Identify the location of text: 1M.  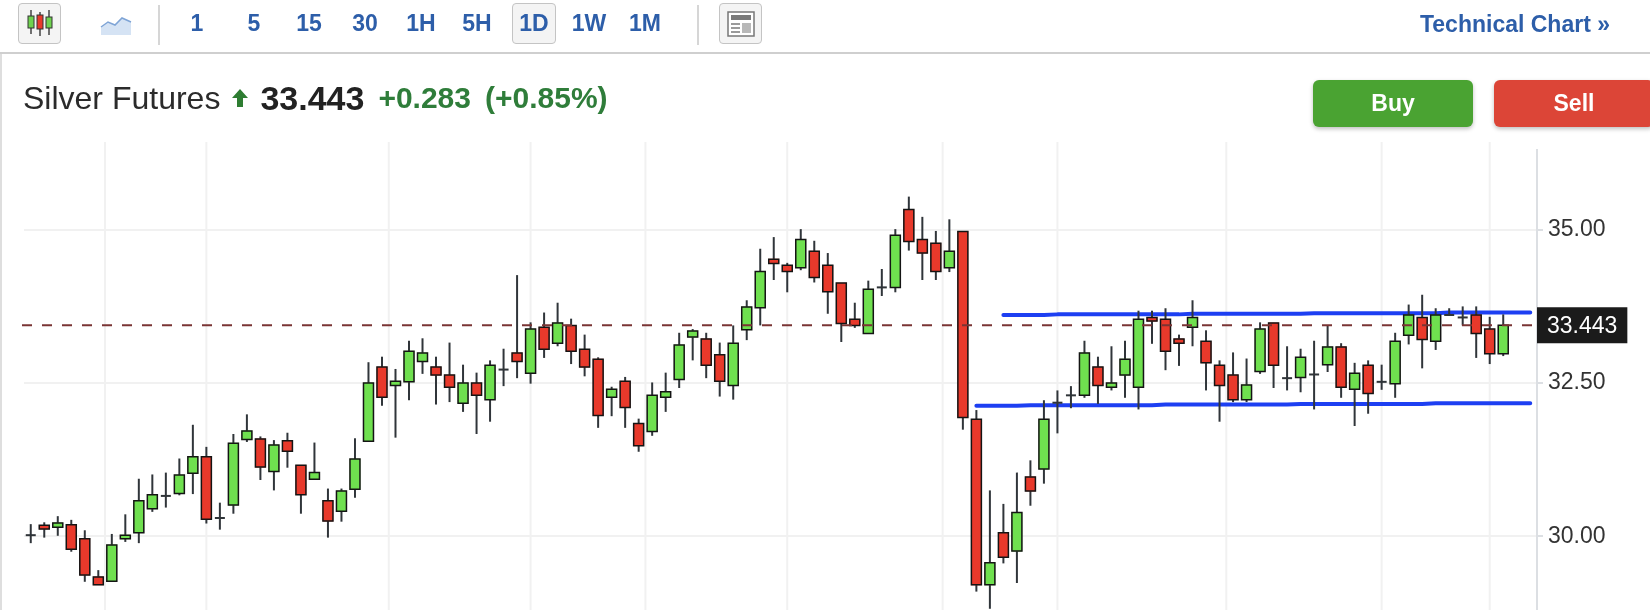
(645, 23).